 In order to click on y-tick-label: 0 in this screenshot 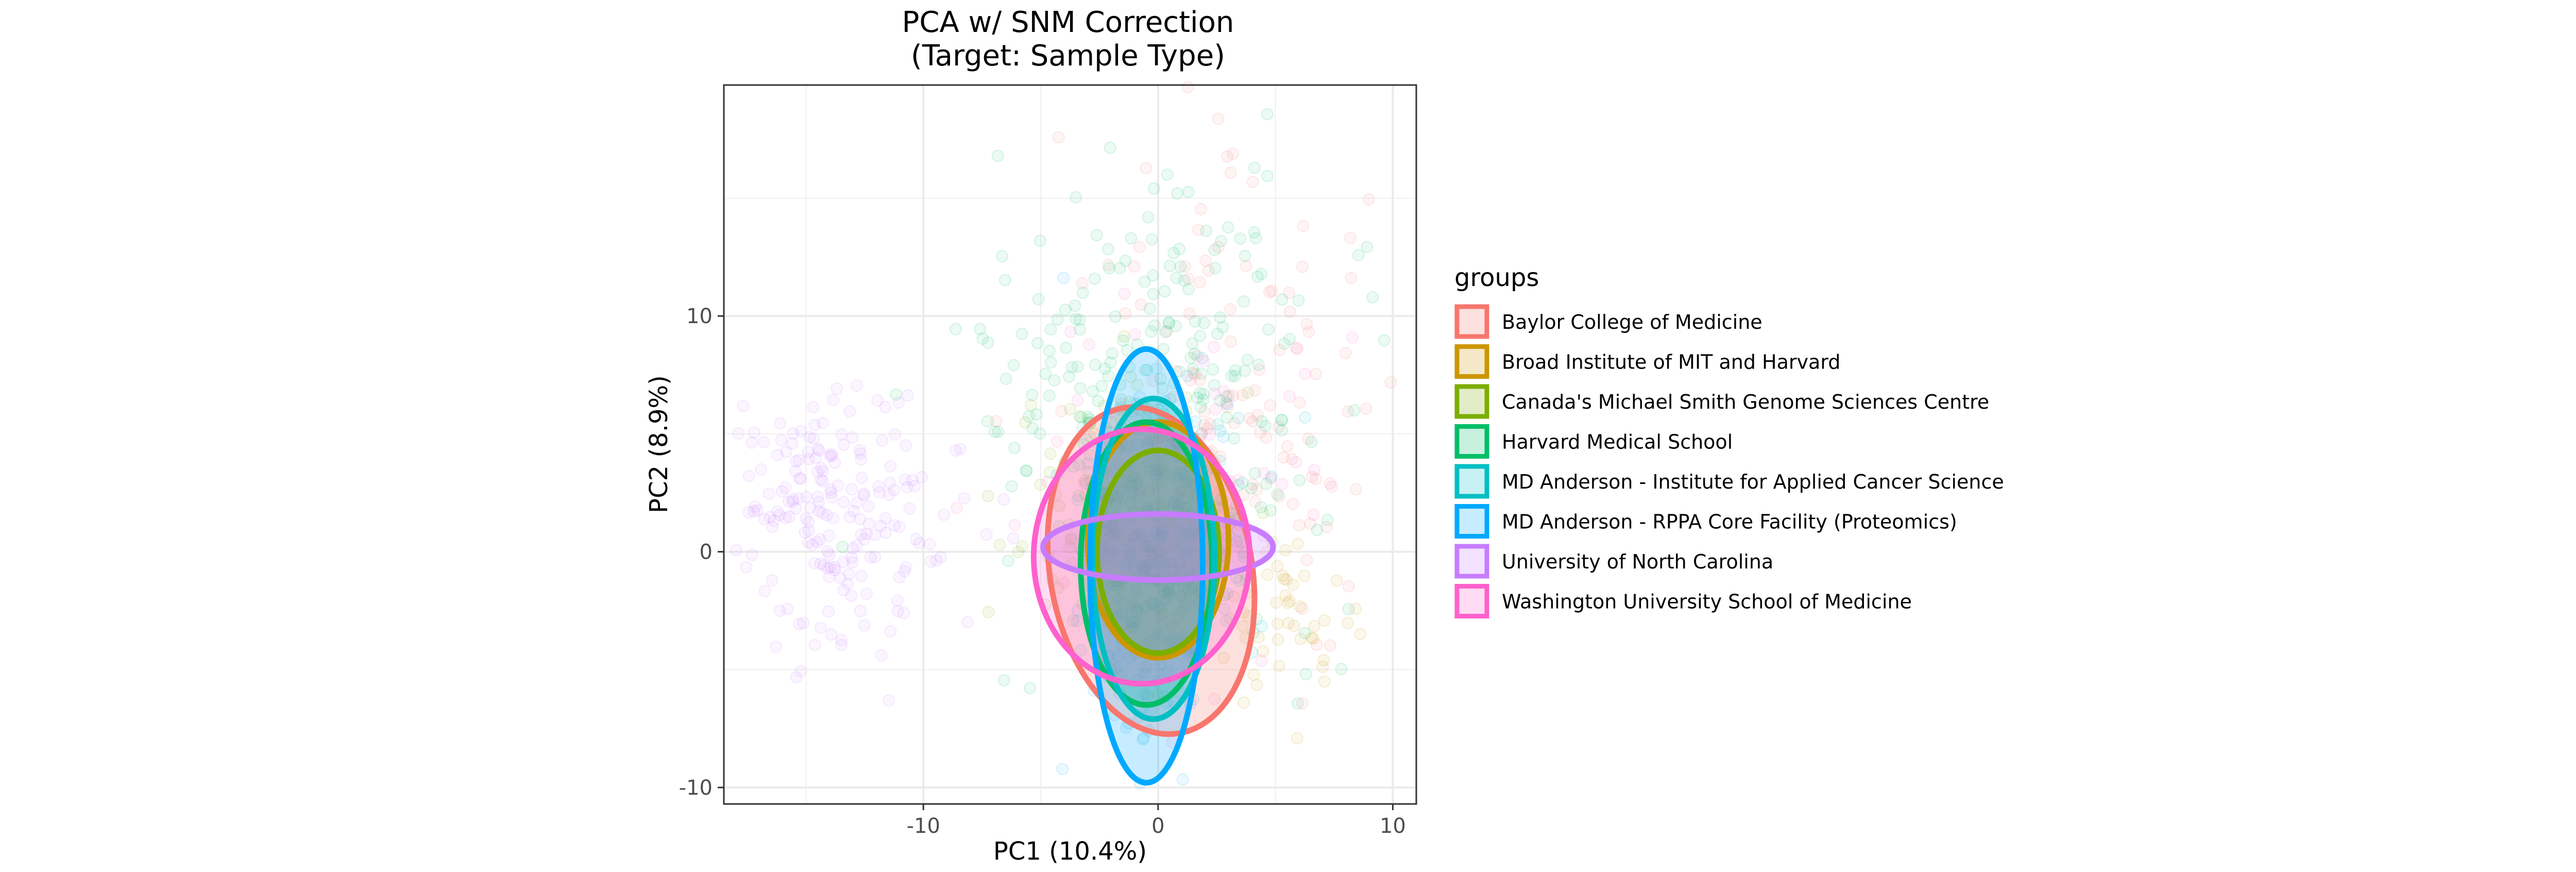, I will do `click(706, 552)`.